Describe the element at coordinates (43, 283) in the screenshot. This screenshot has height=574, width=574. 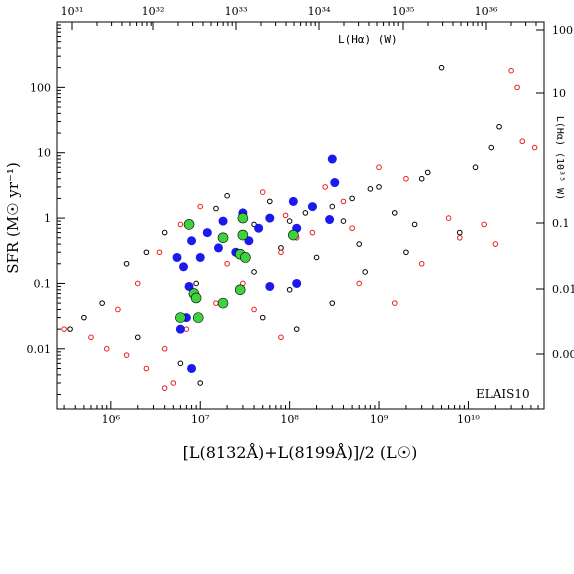
I see `y-tick-label: 0.1` at that location.